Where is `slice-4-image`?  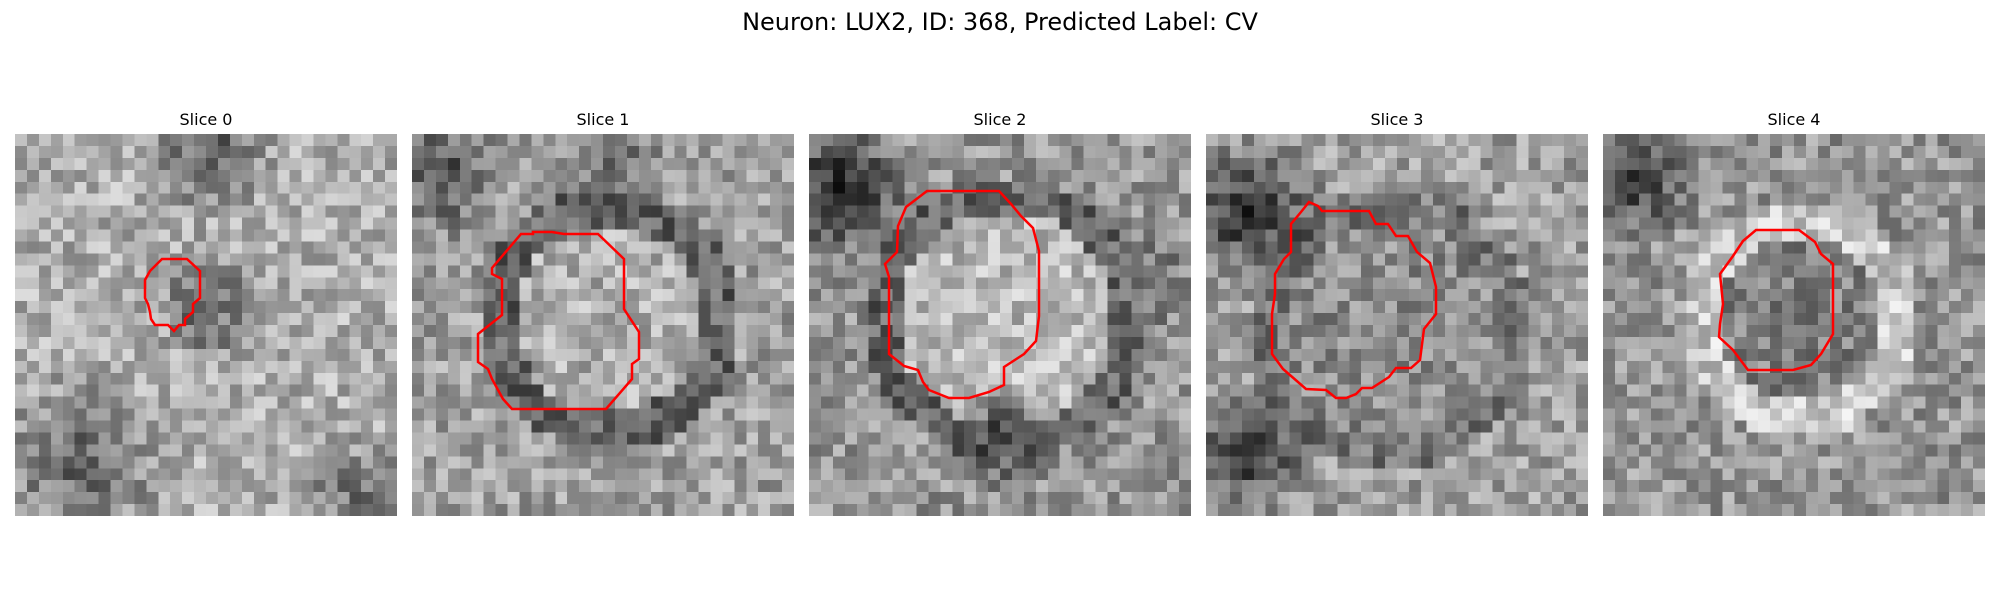
slice-4-image is located at coordinates (1794, 325).